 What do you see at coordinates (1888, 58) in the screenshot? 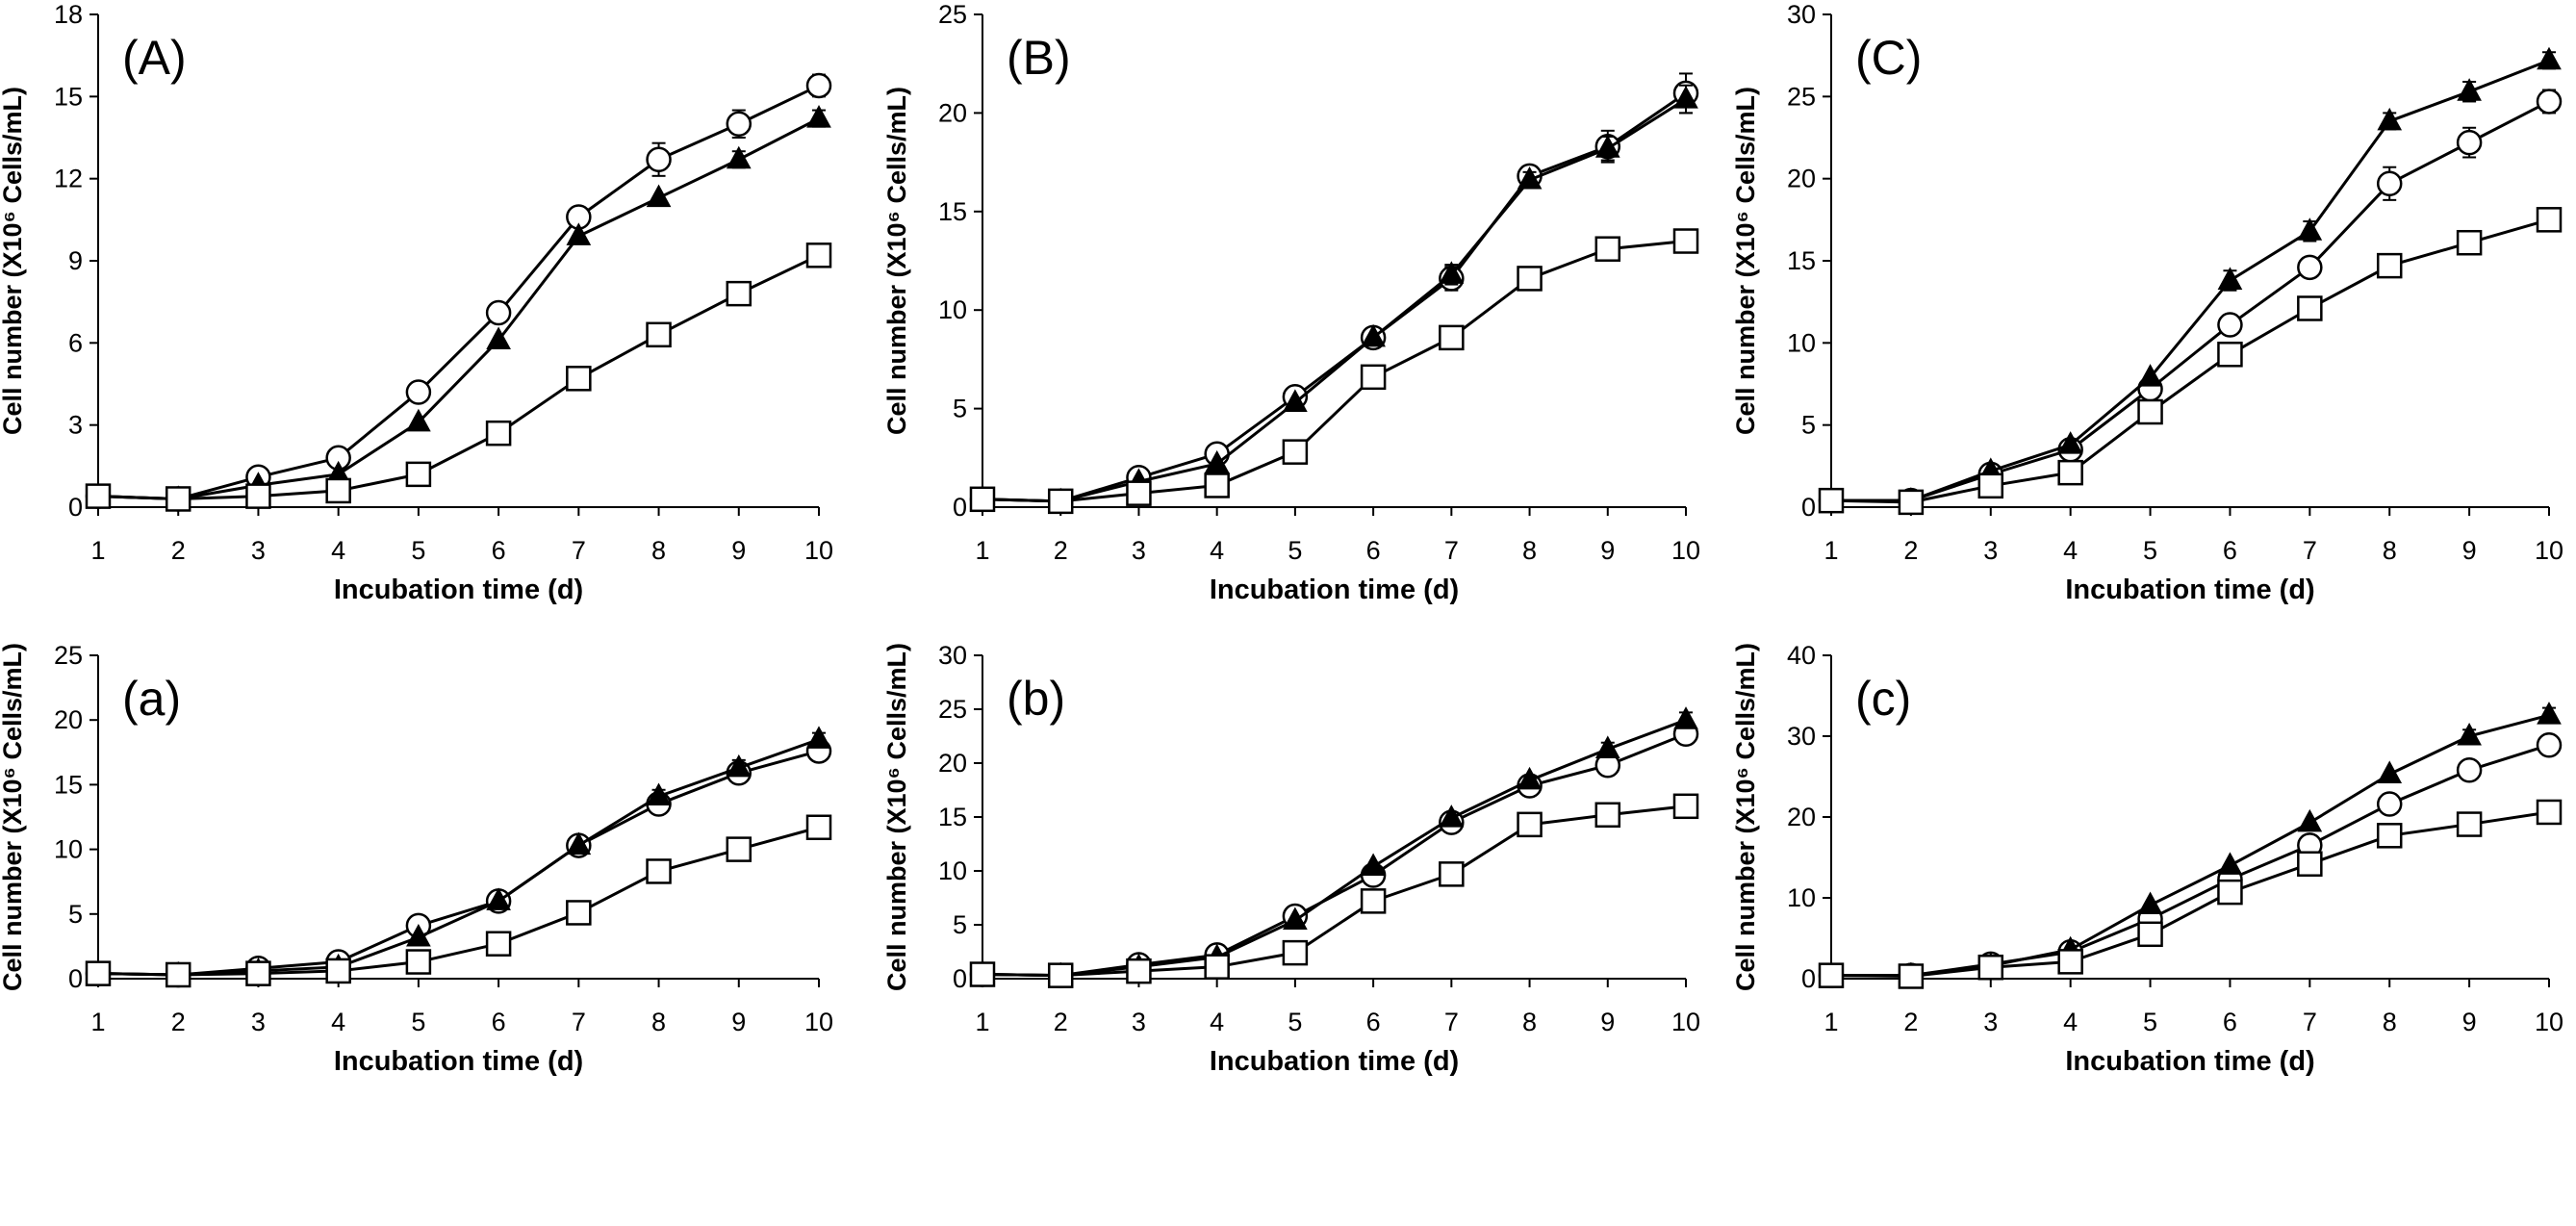
I see `panel-label: (C)` at bounding box center [1888, 58].